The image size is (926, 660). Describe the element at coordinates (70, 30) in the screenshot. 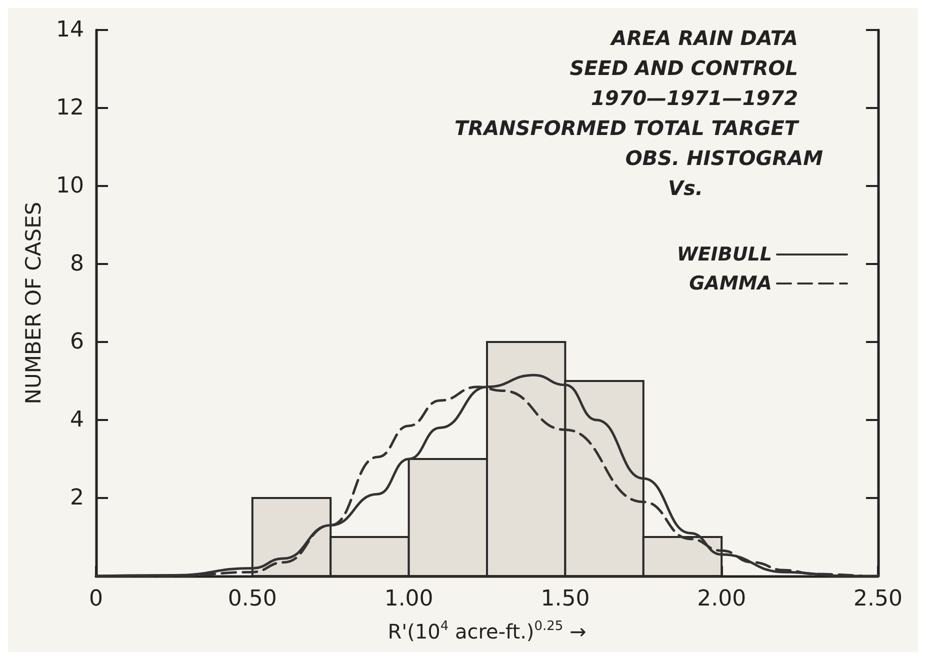

I see `y-tick-label: 14` at that location.